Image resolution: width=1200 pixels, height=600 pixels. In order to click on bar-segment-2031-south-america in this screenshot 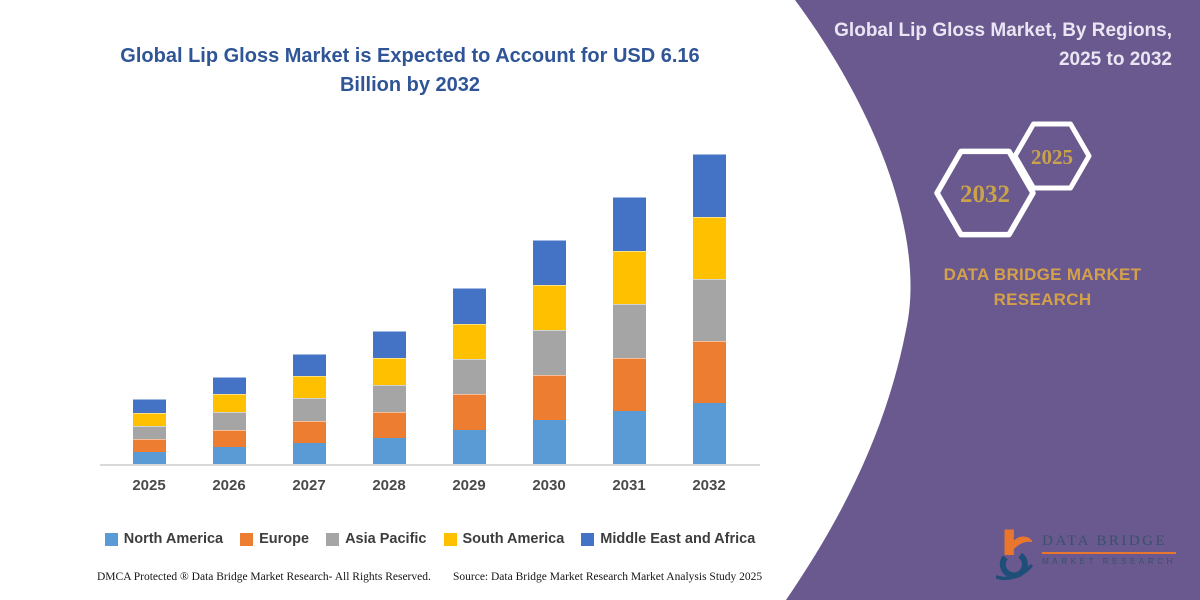, I will do `click(629, 277)`.